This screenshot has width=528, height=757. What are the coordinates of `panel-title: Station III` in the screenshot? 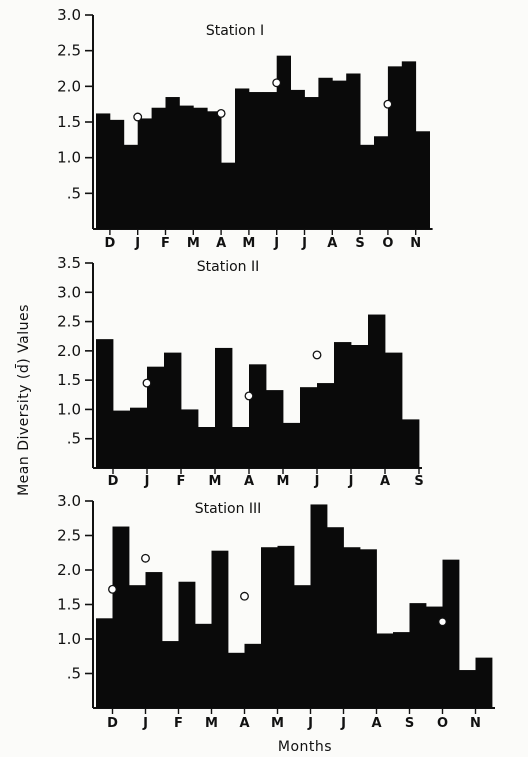 It's located at (228, 509).